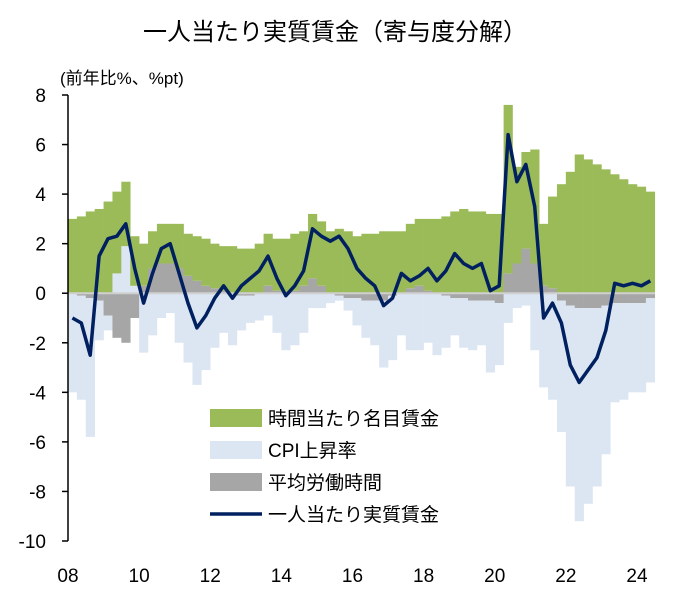  What do you see at coordinates (40, 245) in the screenshot?
I see `y-tick-label: 2` at bounding box center [40, 245].